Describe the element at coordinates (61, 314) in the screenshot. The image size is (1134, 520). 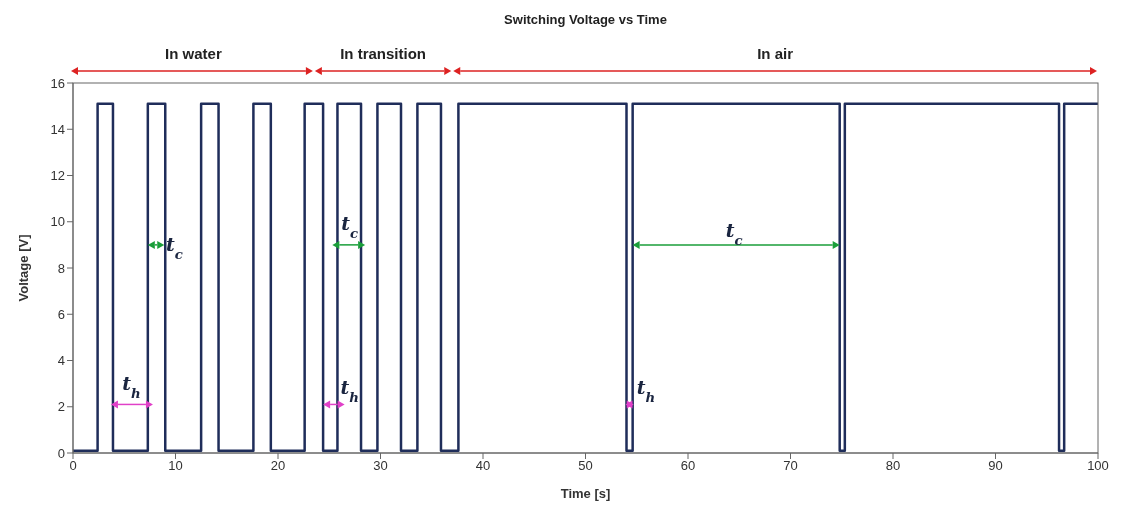
I see `y-tick-label: 6` at that location.